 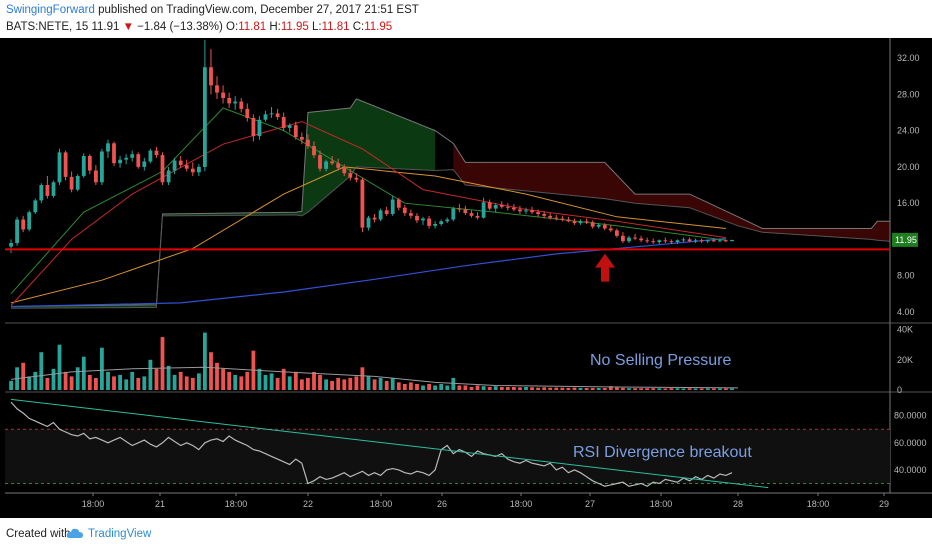 What do you see at coordinates (294, 27) in the screenshot?
I see `high-value: 11.95` at bounding box center [294, 27].